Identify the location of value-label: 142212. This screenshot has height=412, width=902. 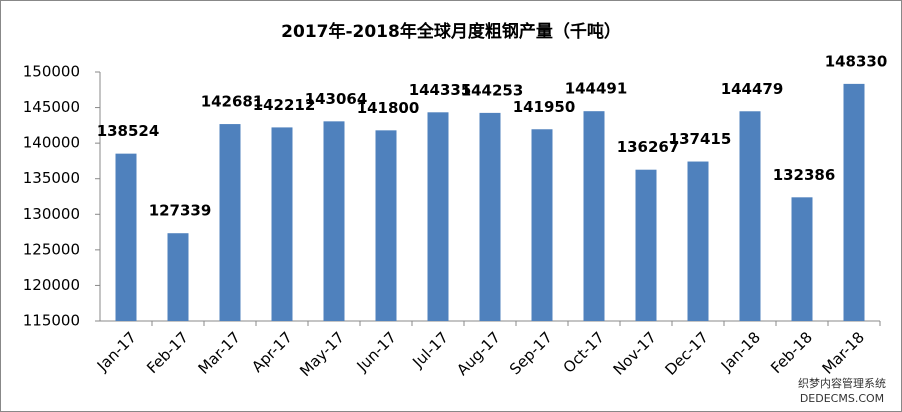
(284, 105).